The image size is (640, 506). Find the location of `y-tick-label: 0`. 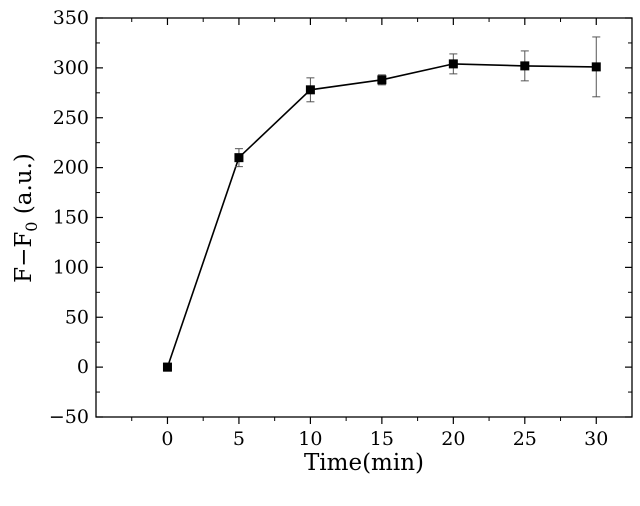

y-tick-label: 0 is located at coordinates (83, 367).